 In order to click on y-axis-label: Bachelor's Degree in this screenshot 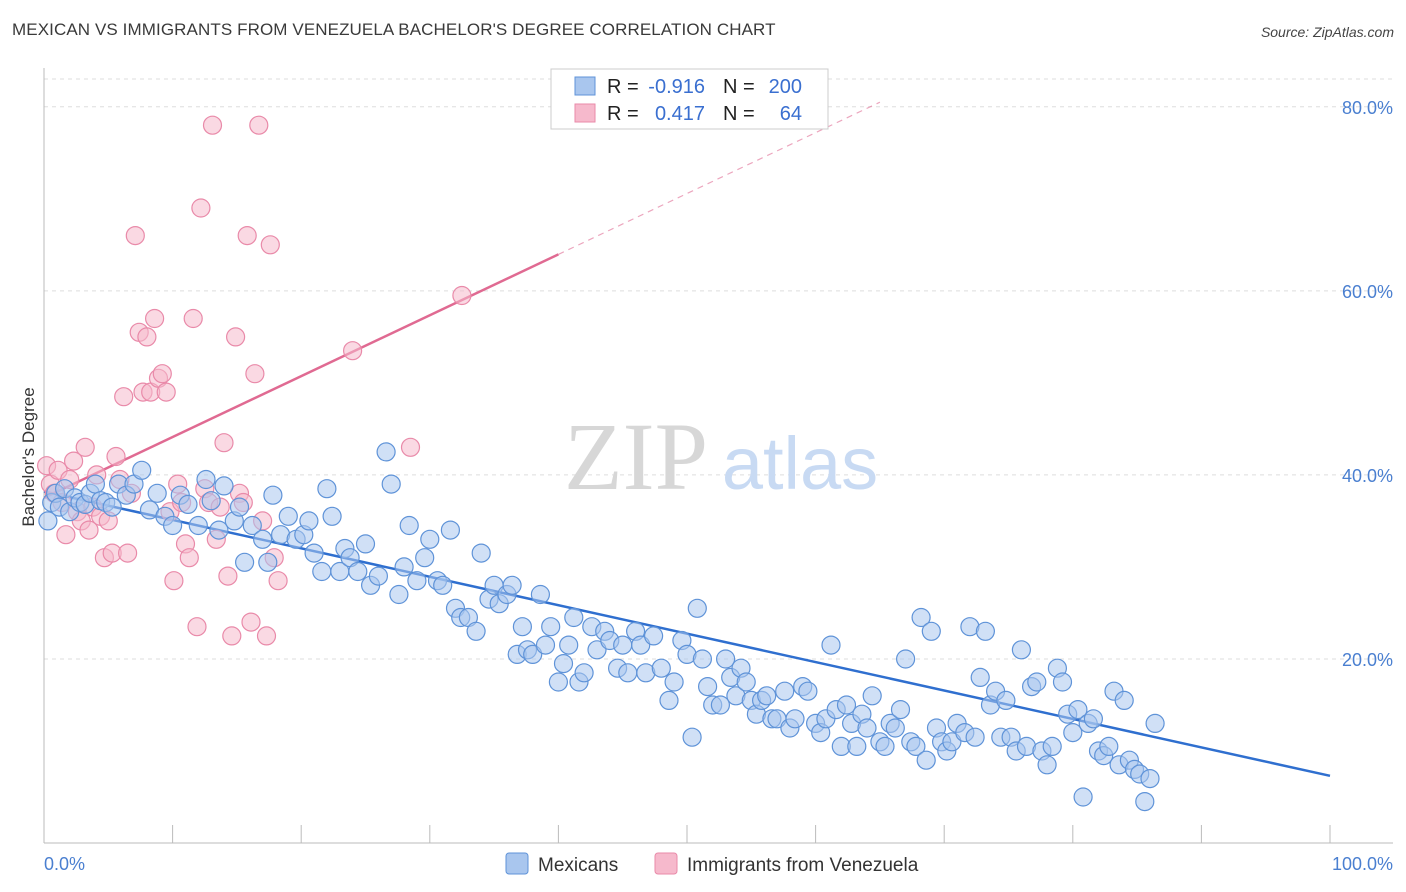, I will do `click(28, 456)`.